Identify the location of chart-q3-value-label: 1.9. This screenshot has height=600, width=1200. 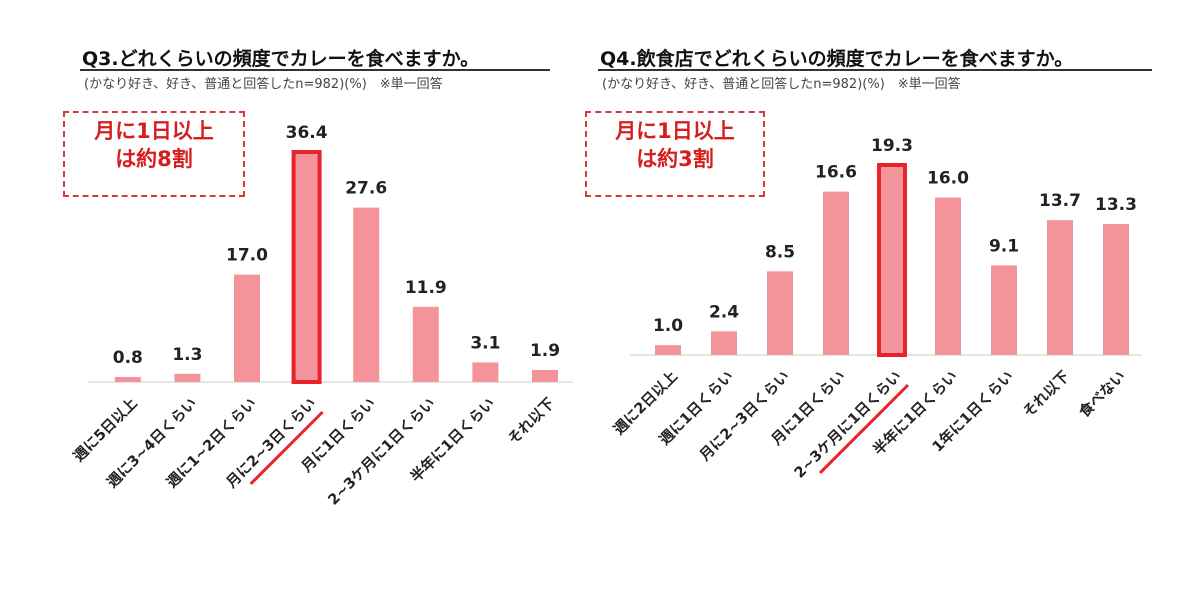
(545, 351).